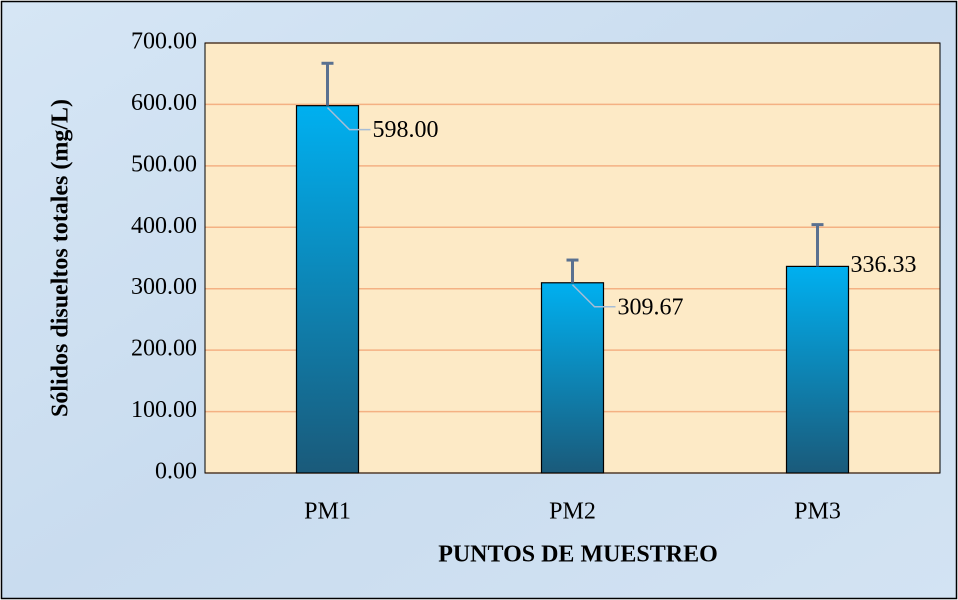 This screenshot has height=600, width=958. I want to click on y-tick-label: 200.00, so click(164, 349).